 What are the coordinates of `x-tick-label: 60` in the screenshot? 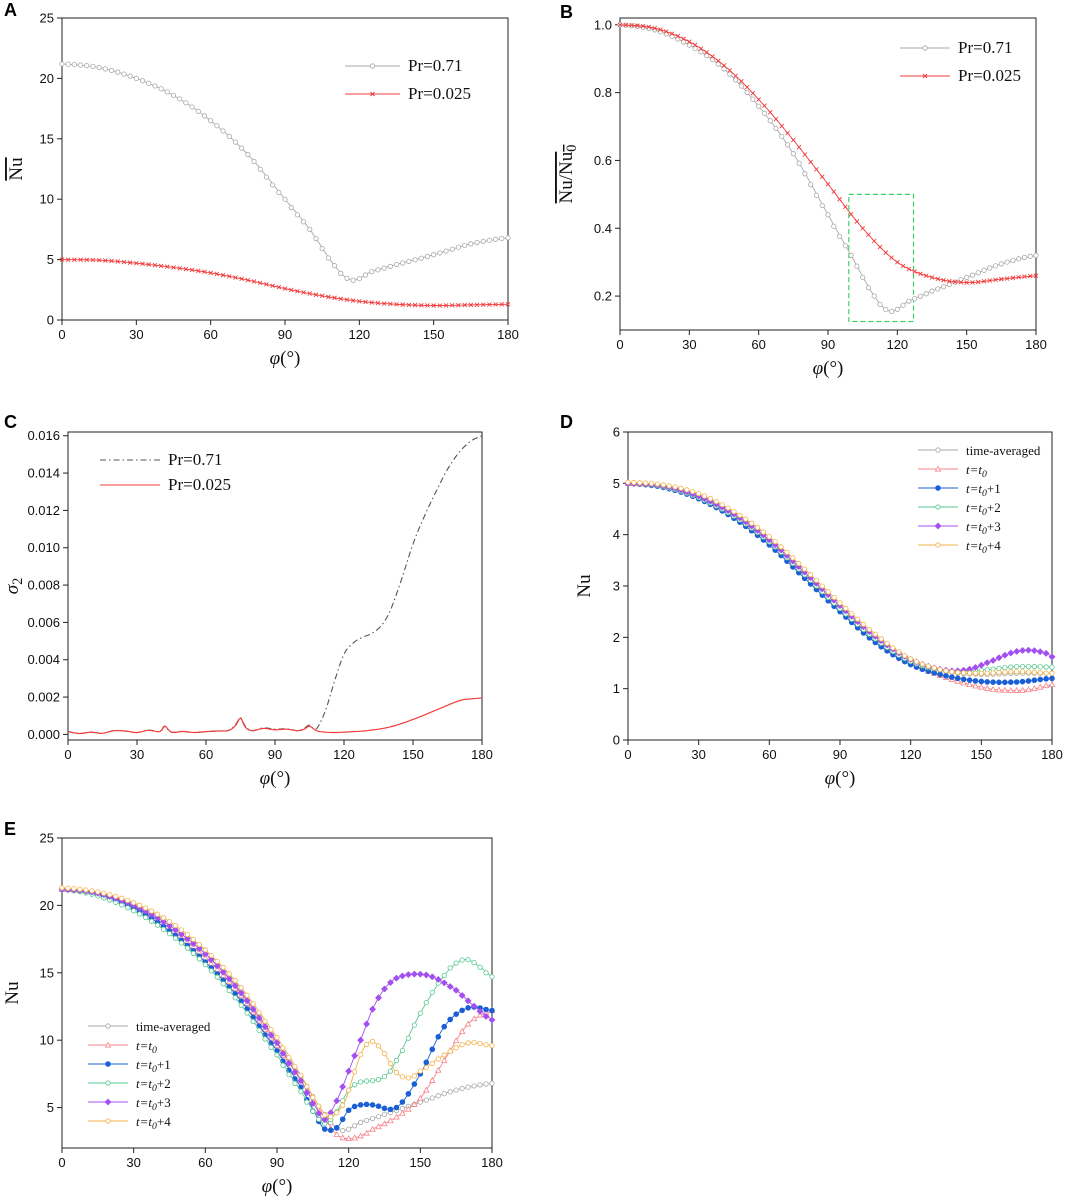 It's located at (758, 344).